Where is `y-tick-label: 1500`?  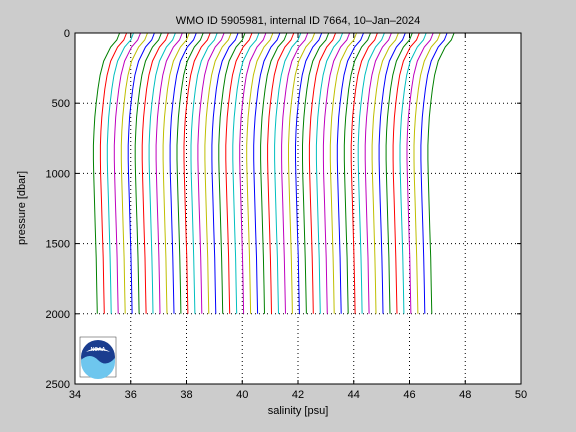
y-tick-label: 1500 is located at coordinates (58, 245).